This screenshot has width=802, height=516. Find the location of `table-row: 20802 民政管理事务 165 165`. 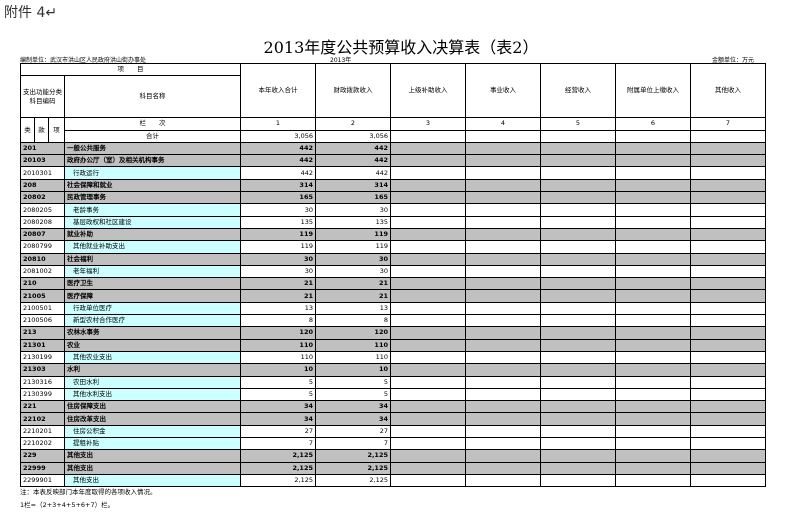

table-row: 20802 民政管理事务 165 165 is located at coordinates (393, 198).